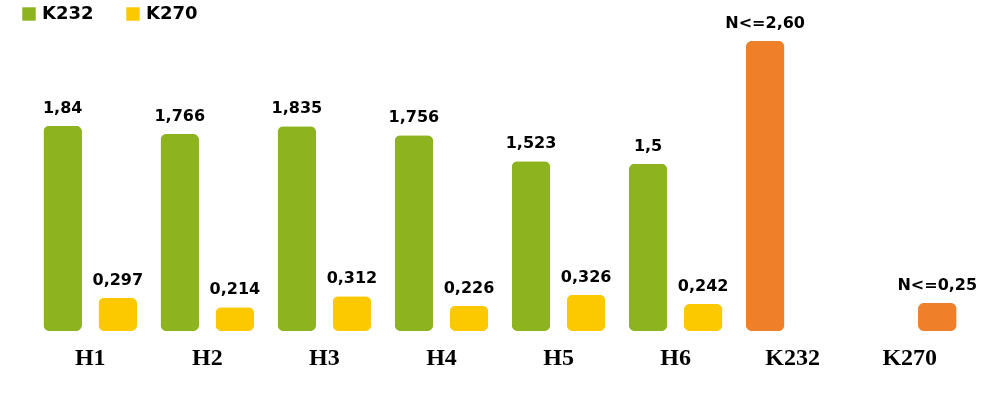  Describe the element at coordinates (765, 22) in the screenshot. I see `data-label: N<=2,60` at that location.